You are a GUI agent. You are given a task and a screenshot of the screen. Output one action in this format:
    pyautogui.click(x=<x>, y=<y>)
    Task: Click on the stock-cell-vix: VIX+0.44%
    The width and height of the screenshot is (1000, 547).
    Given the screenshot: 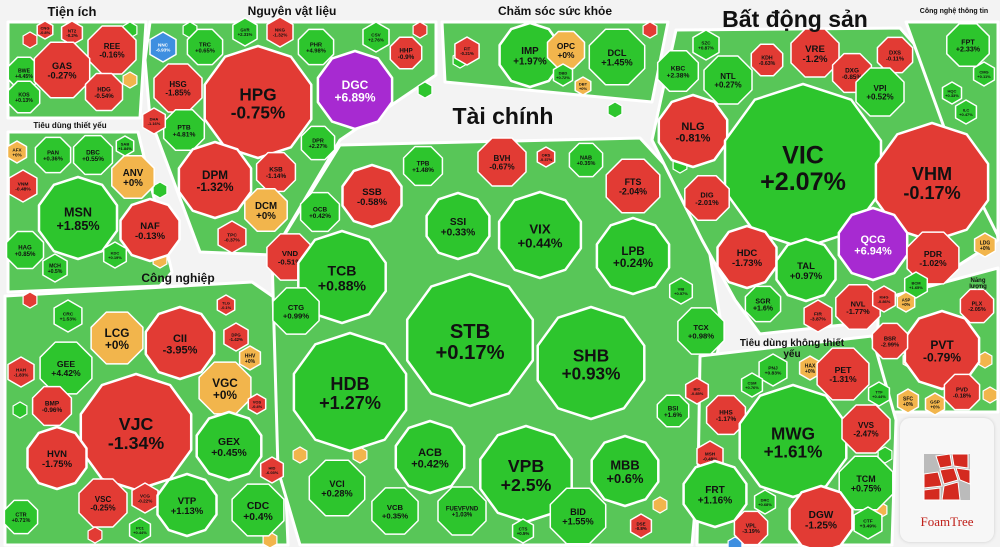 What is the action you would take?
    pyautogui.click(x=540, y=235)
    